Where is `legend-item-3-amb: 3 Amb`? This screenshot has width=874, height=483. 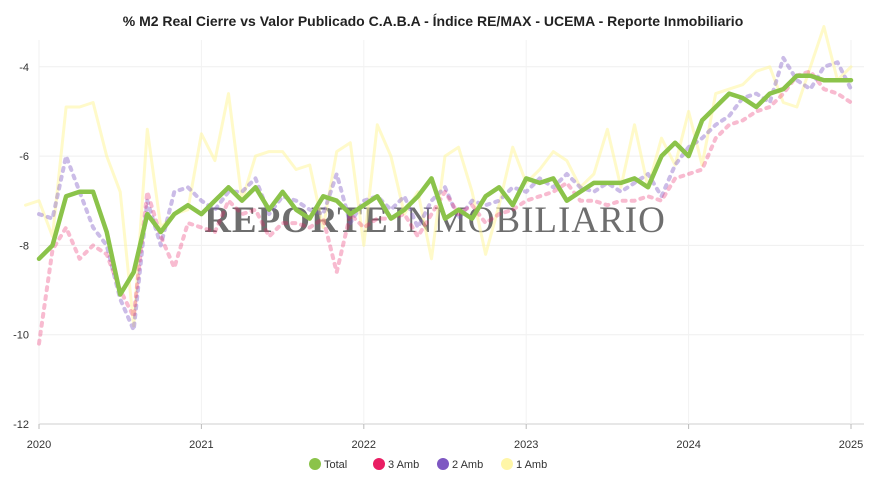 legend-item-3-amb: 3 Amb is located at coordinates (396, 464).